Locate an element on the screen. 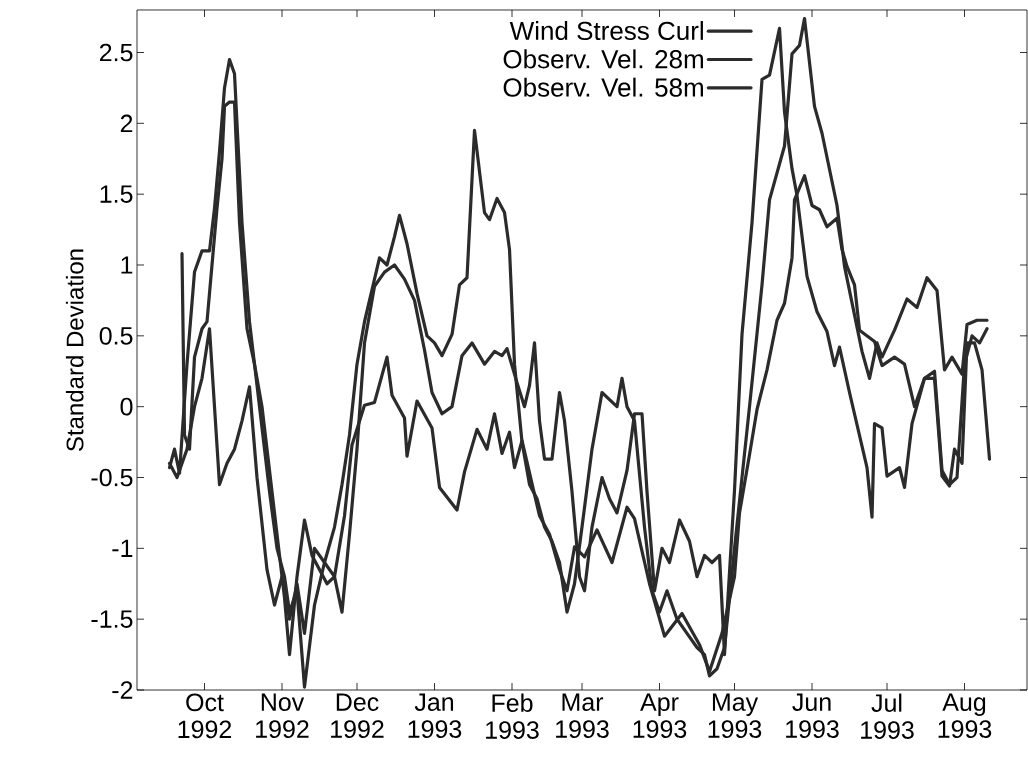 This screenshot has height=763, width=1028. x-tick-label: Oct 1992 is located at coordinates (205, 716).